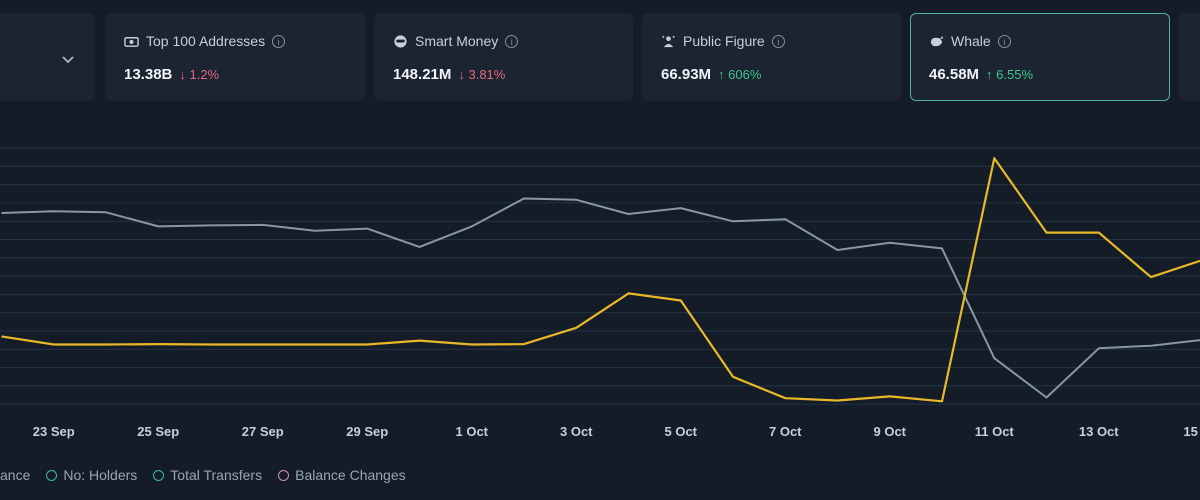 The image size is (1200, 500). Describe the element at coordinates (740, 74) in the screenshot. I see `card-change: ↑ 606%` at that location.